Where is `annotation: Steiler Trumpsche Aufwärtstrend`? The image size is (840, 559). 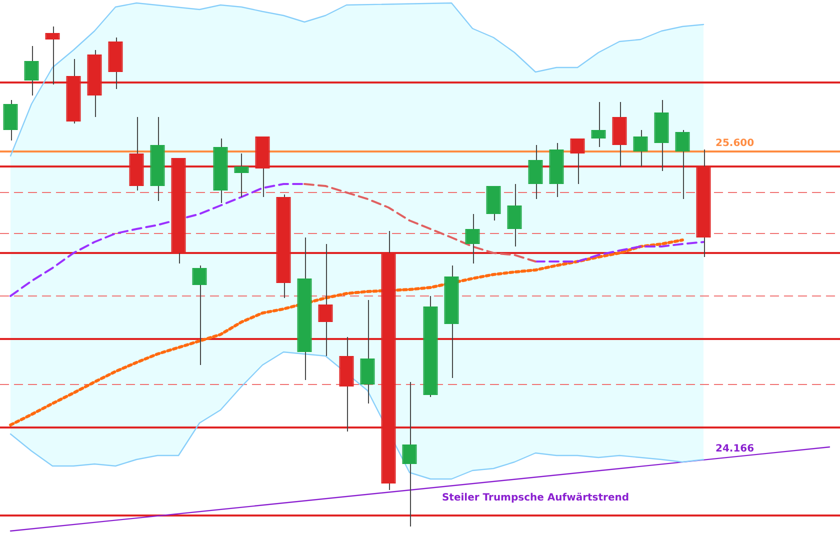
annotation: Steiler Trumpsche Aufwärtstrend is located at coordinates (536, 498).